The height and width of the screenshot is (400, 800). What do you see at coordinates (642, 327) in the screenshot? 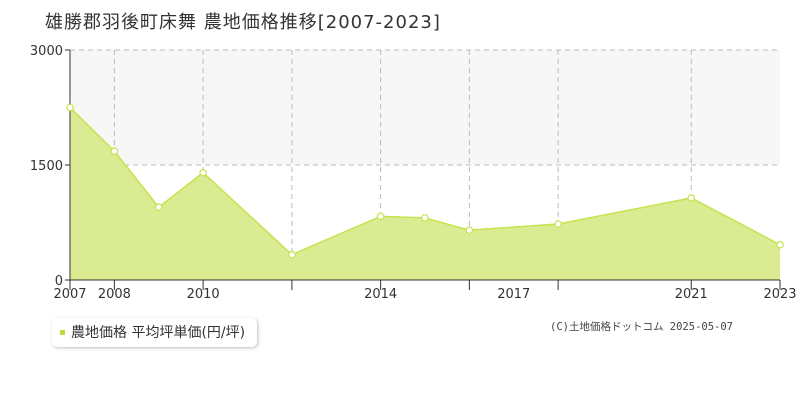
I see `copyright-credit: (C)土地価格ドットコム 2025-05-07` at bounding box center [642, 327].